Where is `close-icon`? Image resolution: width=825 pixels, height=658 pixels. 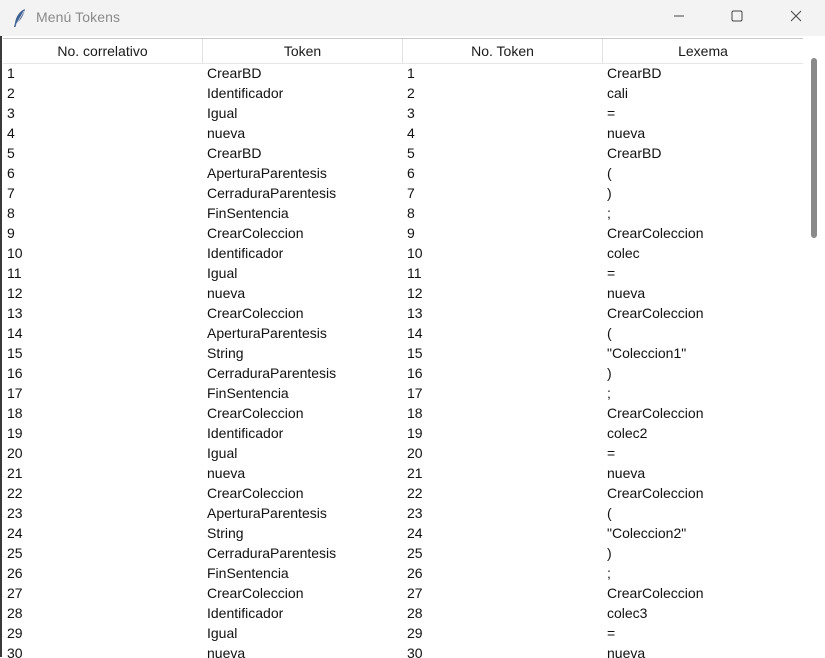
close-icon is located at coordinates (796, 18).